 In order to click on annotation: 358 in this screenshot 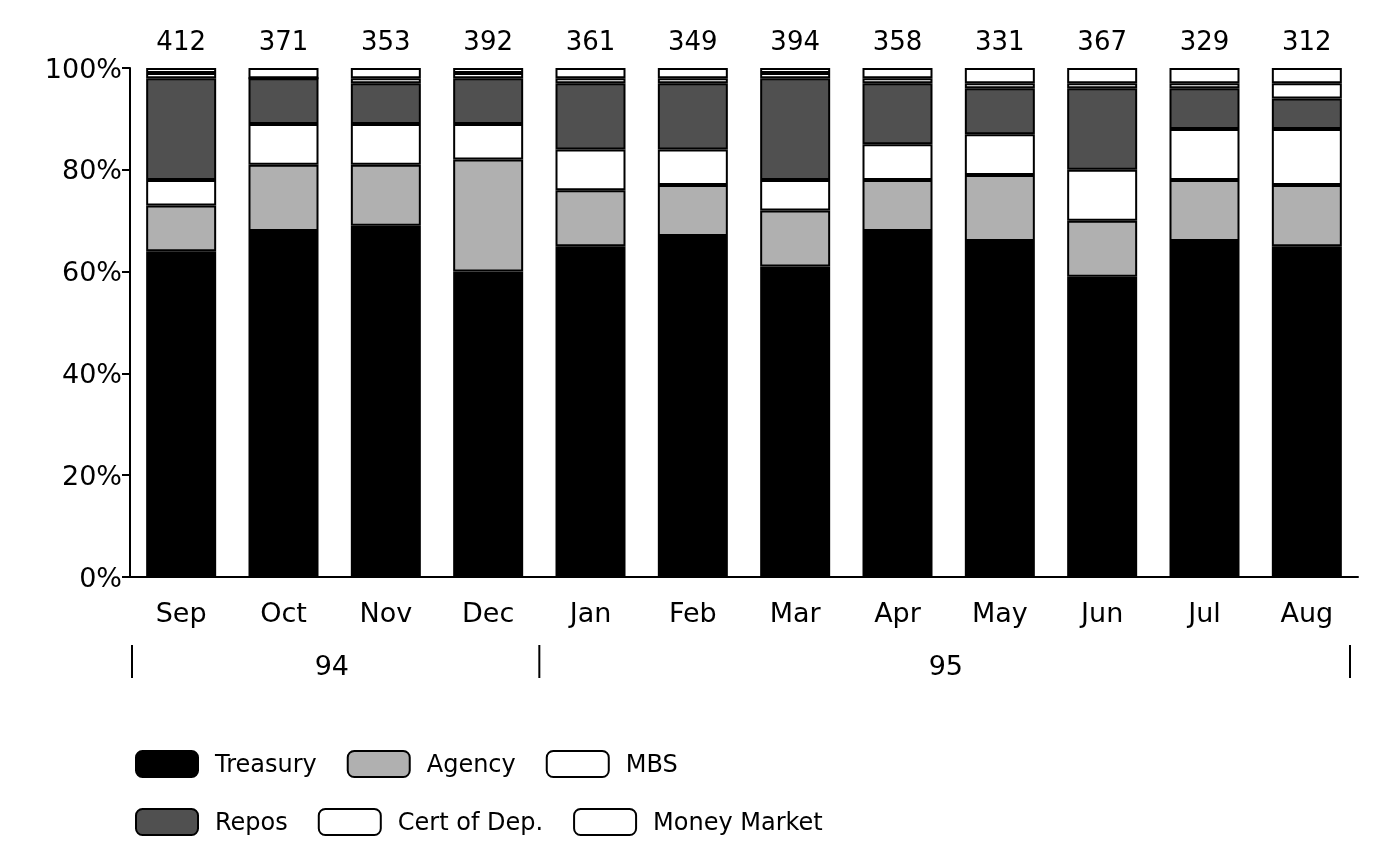, I will do `click(897, 41)`.